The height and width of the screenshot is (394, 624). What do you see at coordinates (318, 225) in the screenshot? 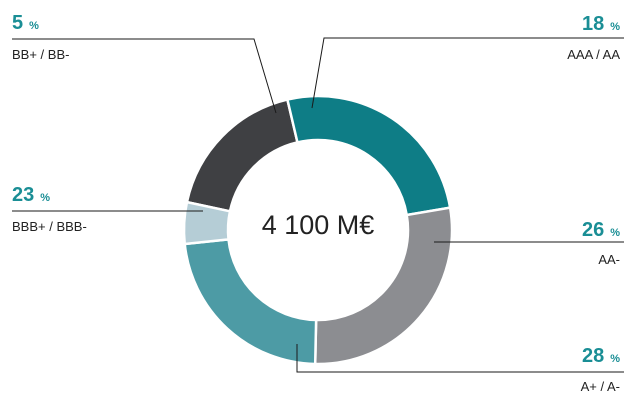
I see `center-total-label: 4 100 M€` at bounding box center [318, 225].